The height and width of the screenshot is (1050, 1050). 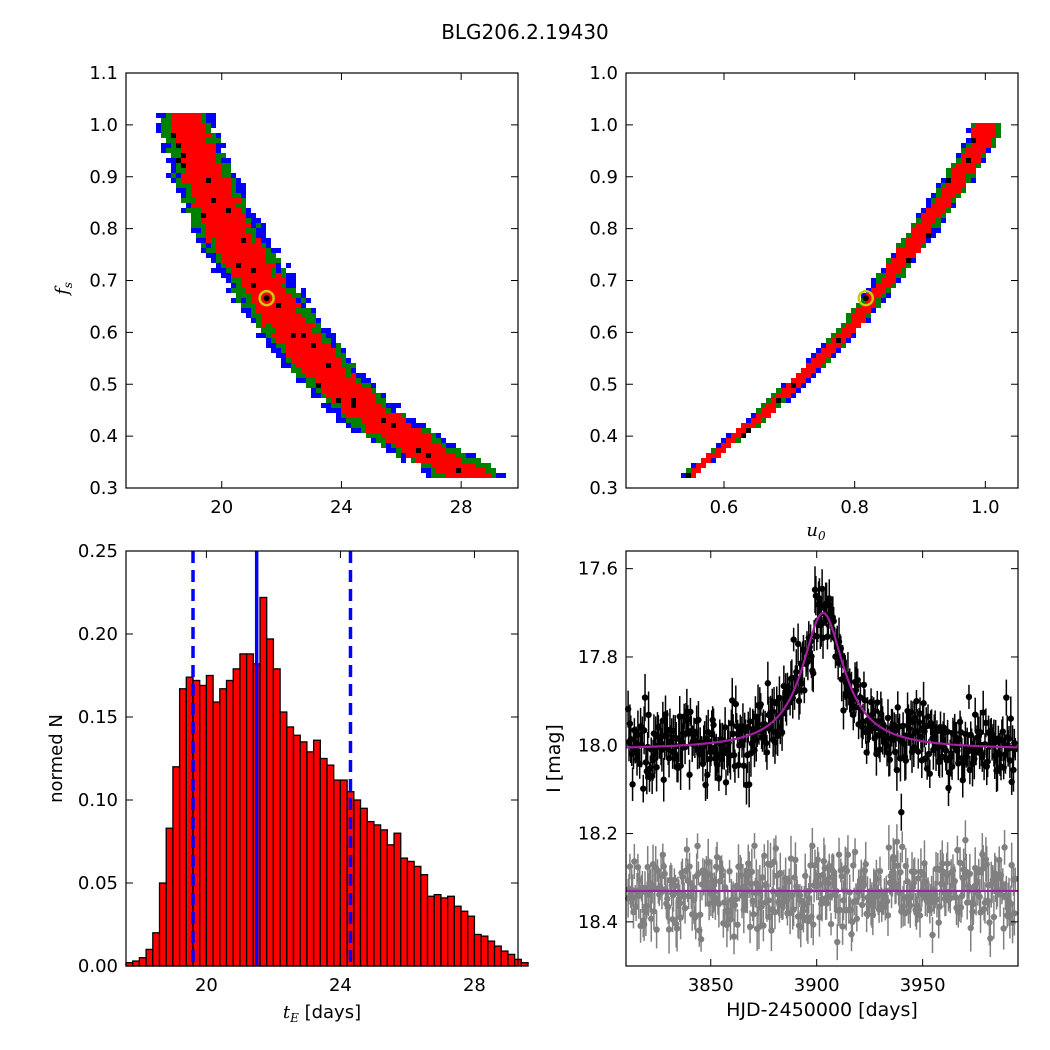 I want to click on axes-frame, so click(x=822, y=280).